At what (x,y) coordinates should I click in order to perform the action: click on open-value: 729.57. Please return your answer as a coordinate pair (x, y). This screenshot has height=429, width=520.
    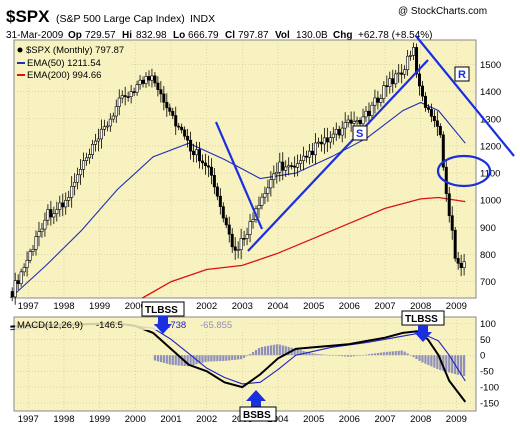
    Looking at the image, I should click on (100, 35).